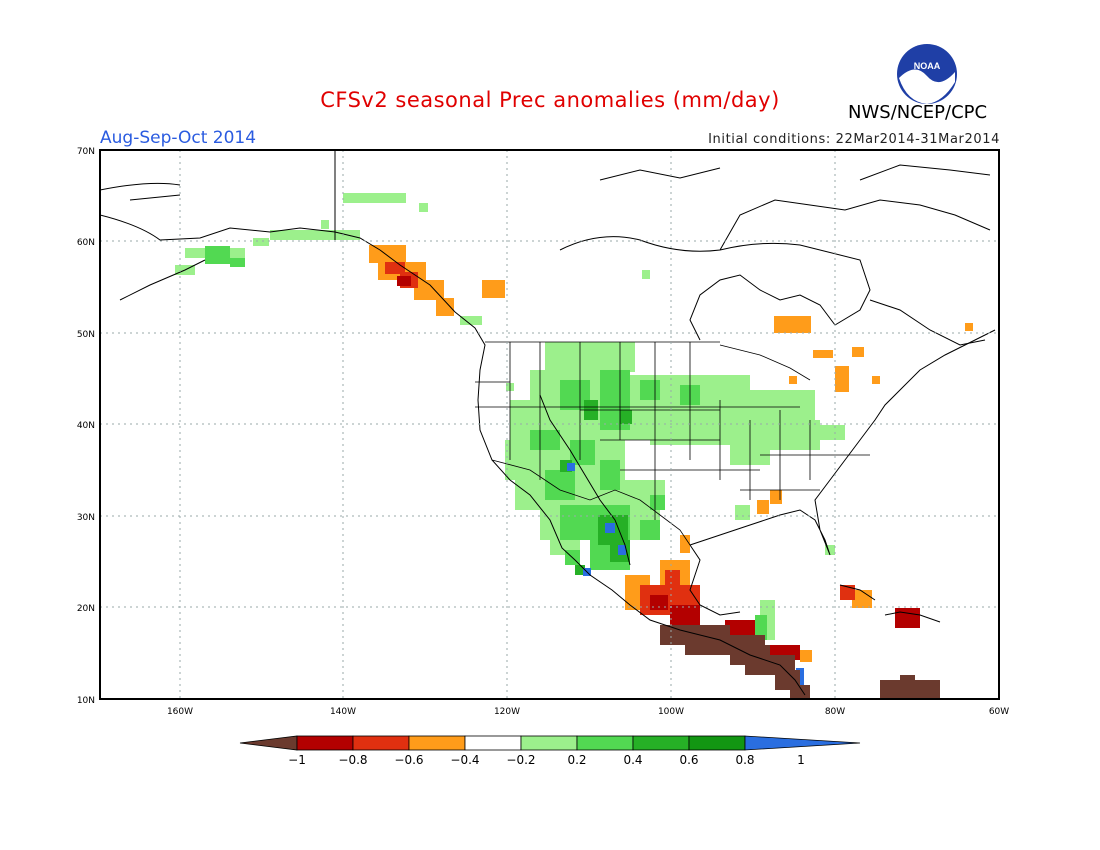 This screenshot has width=1100, height=850. Describe the element at coordinates (918, 112) in the screenshot. I see `agency-label: NWS/NCEP/CPC` at that location.